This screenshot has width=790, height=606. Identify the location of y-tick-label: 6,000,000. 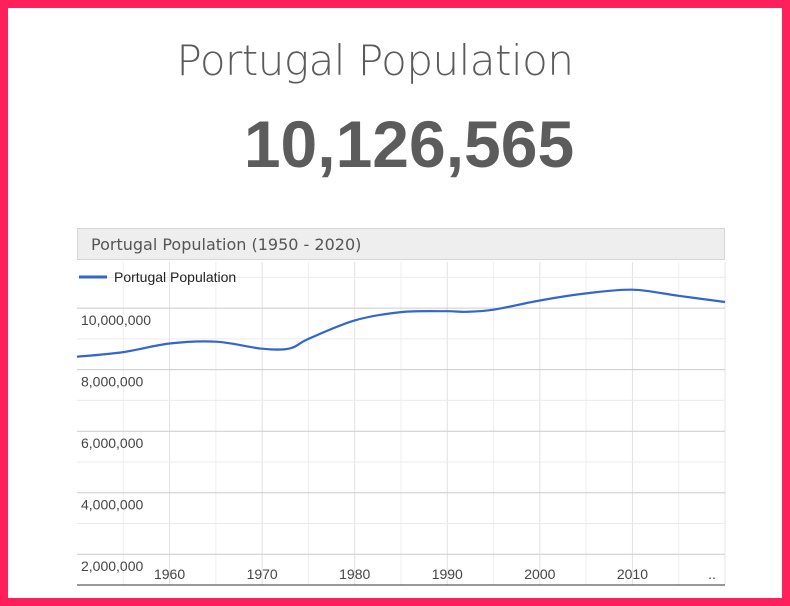
(112, 443).